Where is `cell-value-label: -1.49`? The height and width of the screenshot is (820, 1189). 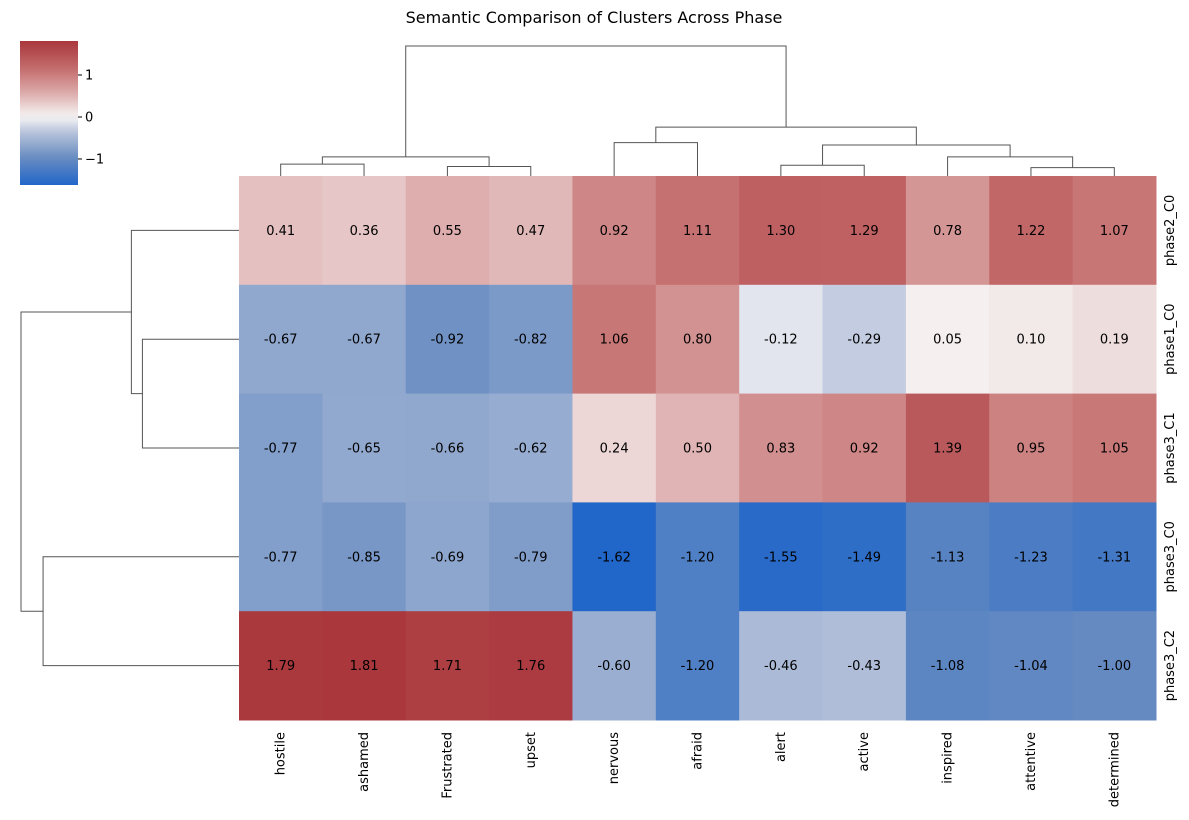
cell-value-label: -1.49 is located at coordinates (864, 557).